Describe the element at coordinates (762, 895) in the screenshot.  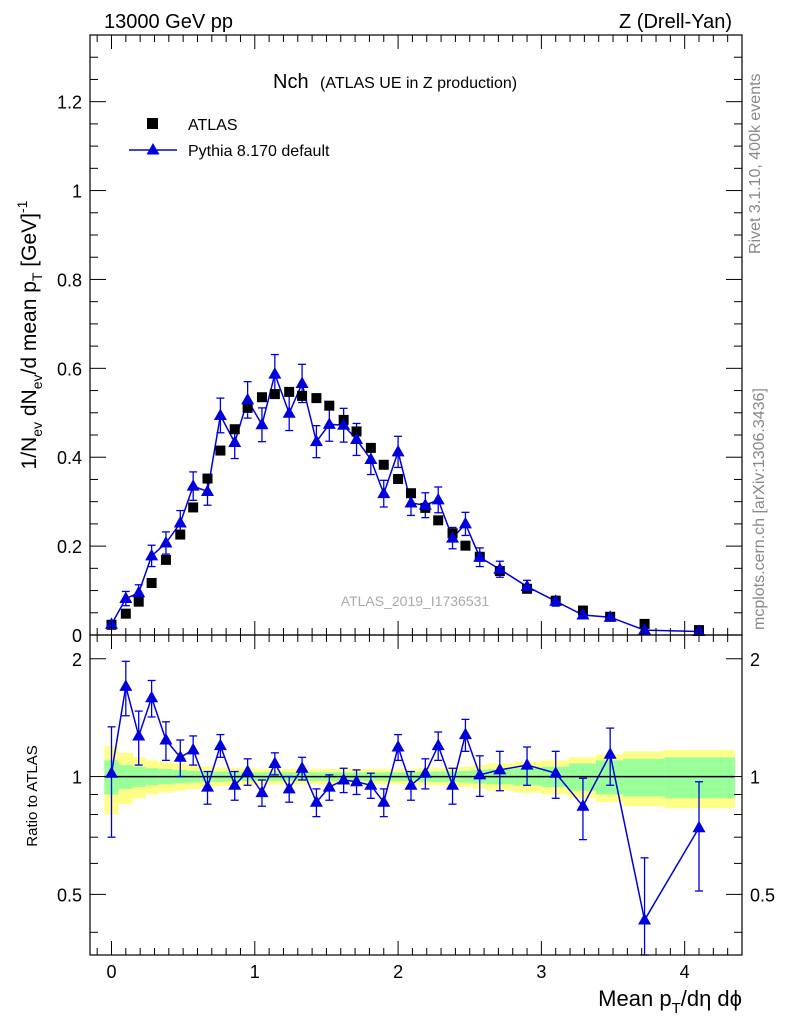
I see `ratio-y-tick-label-right: 0.5` at that location.